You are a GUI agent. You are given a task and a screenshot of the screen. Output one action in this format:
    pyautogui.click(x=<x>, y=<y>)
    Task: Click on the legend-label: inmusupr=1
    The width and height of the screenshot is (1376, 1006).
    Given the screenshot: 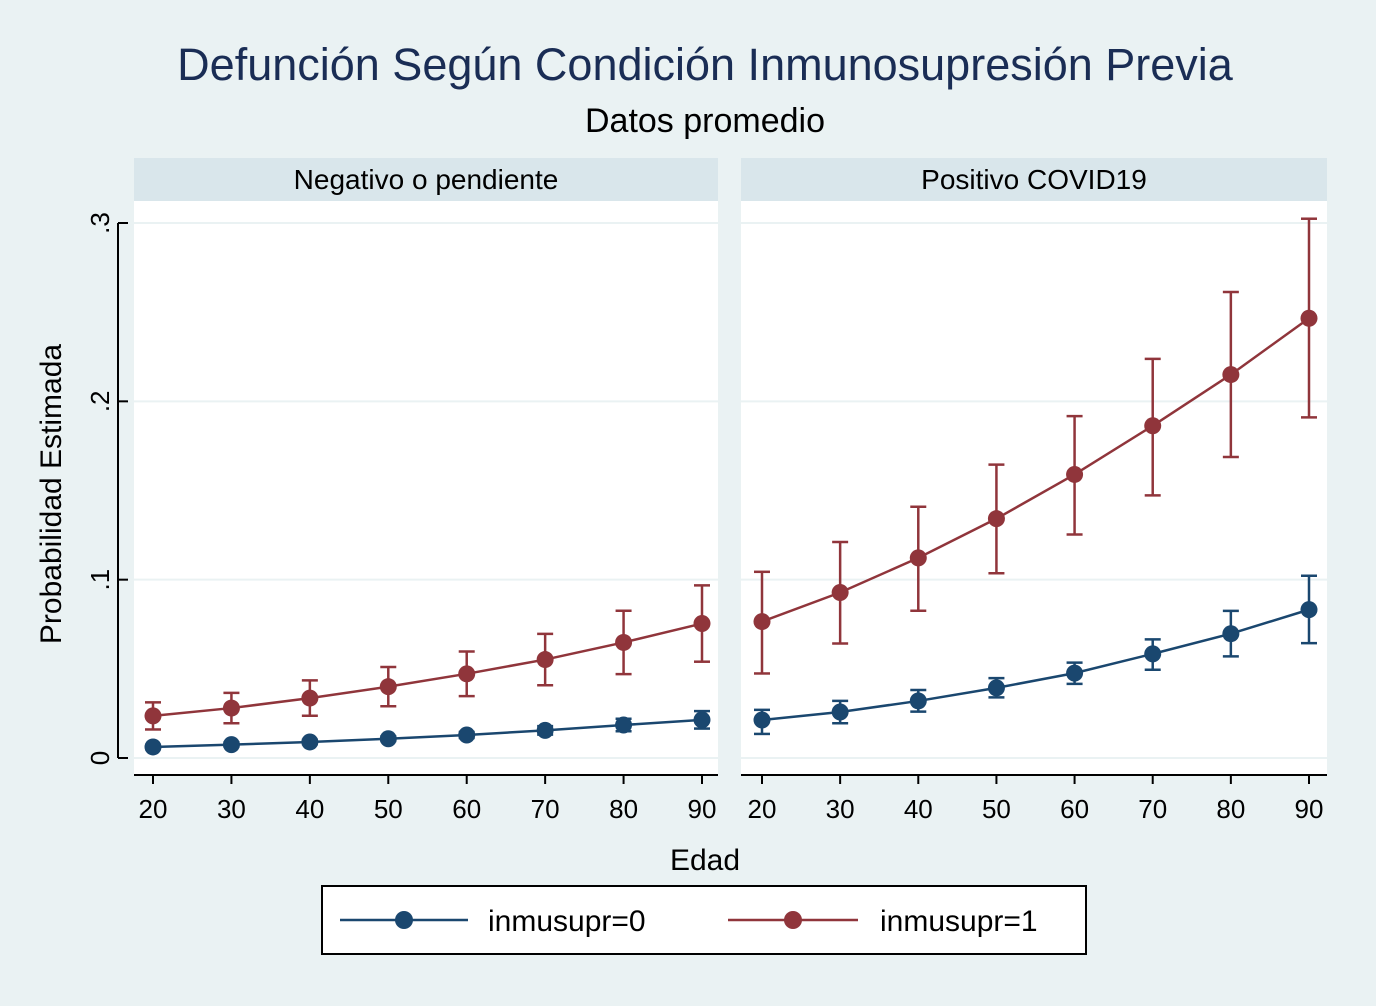 What is the action you would take?
    pyautogui.click(x=959, y=921)
    